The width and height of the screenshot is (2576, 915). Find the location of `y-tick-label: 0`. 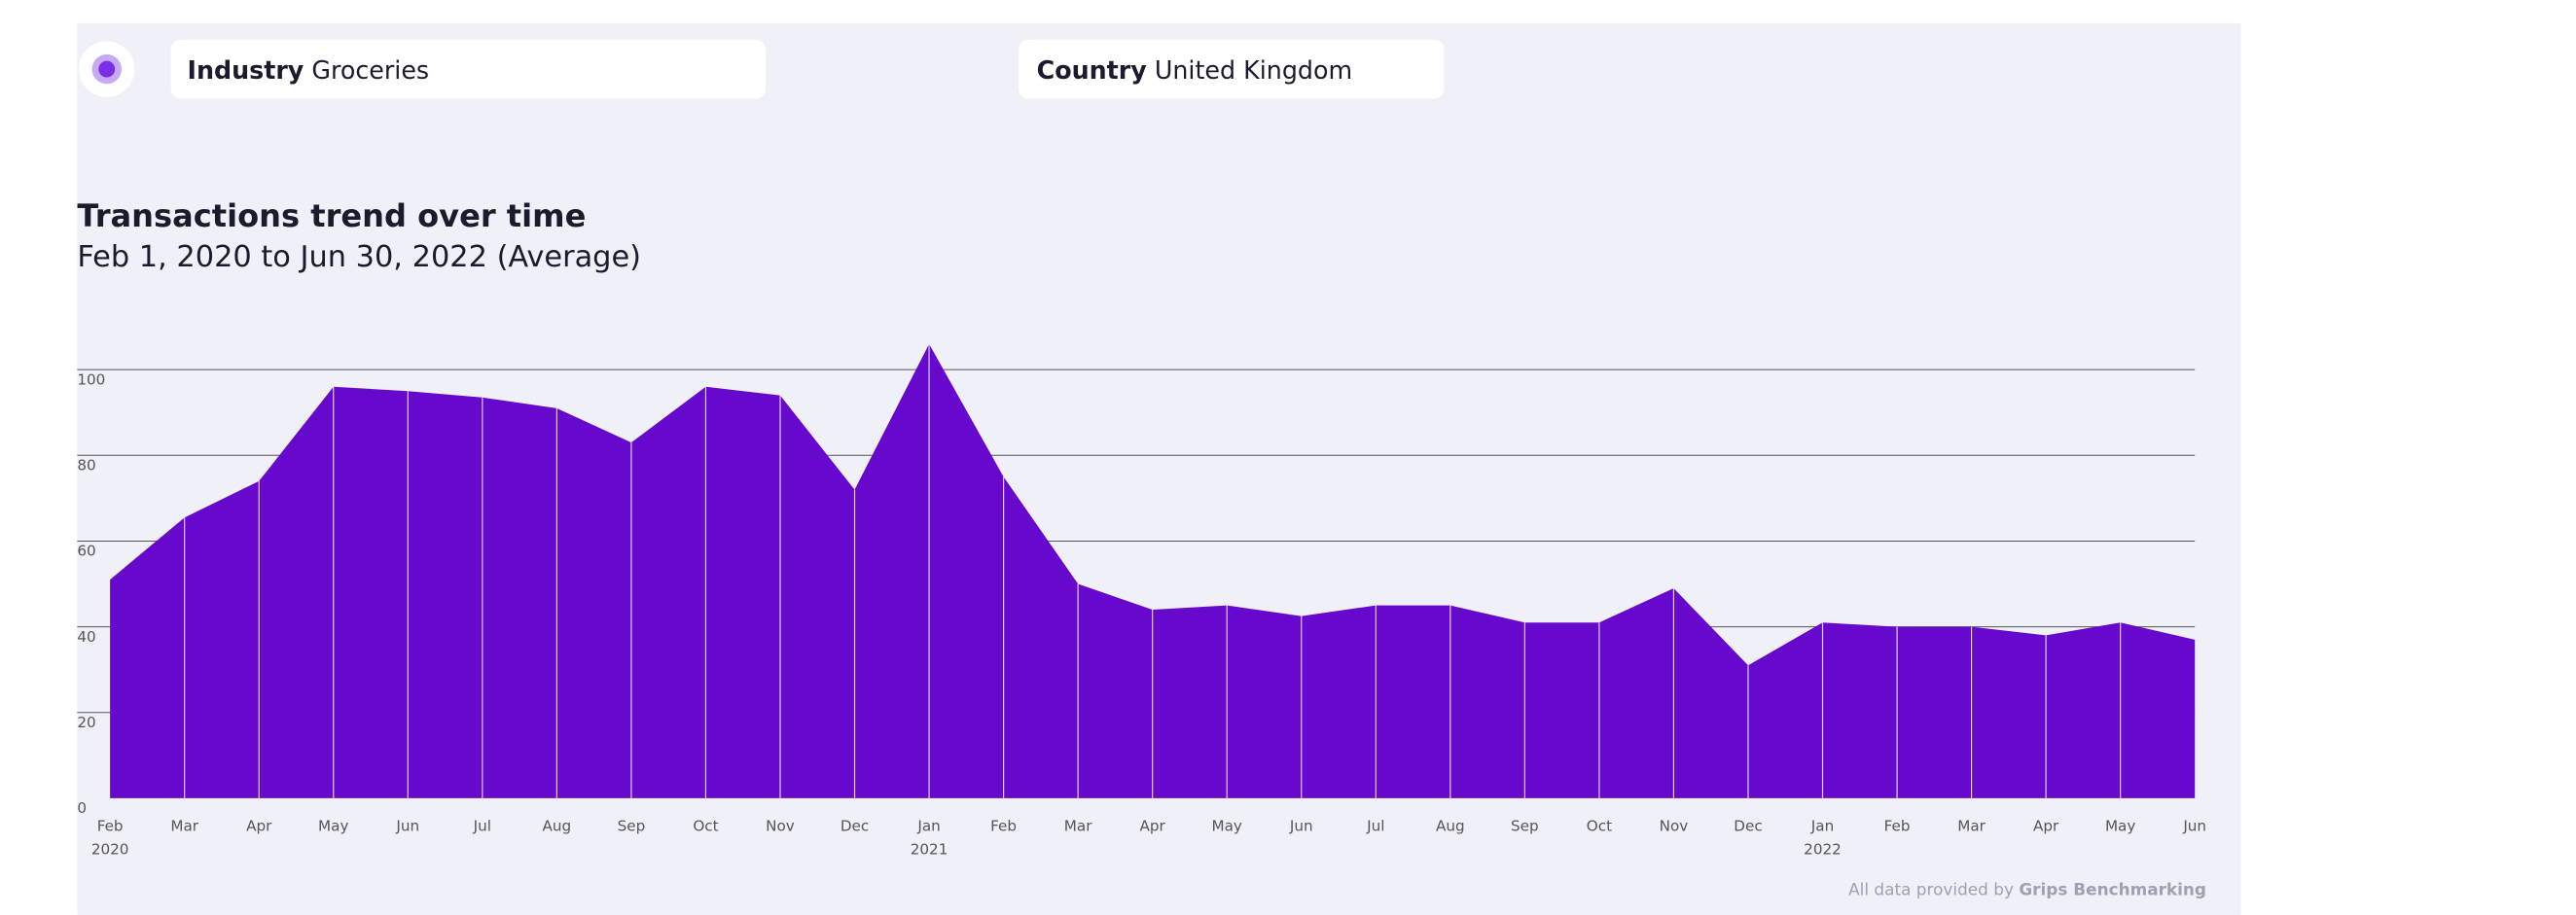

y-tick-label: 0 is located at coordinates (82, 808).